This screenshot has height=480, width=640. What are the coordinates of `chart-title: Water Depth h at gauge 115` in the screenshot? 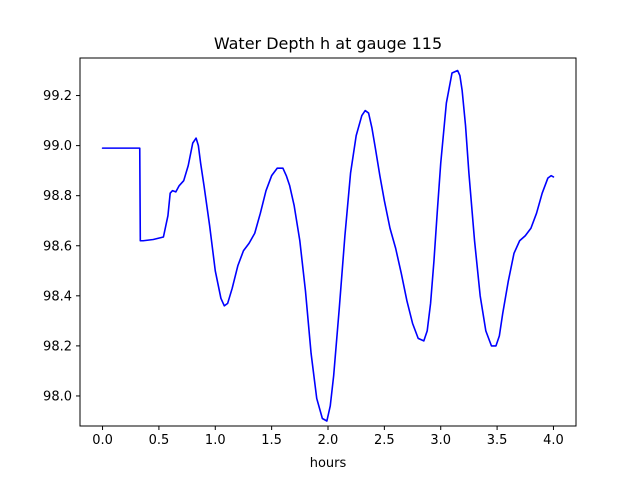 It's located at (328, 43).